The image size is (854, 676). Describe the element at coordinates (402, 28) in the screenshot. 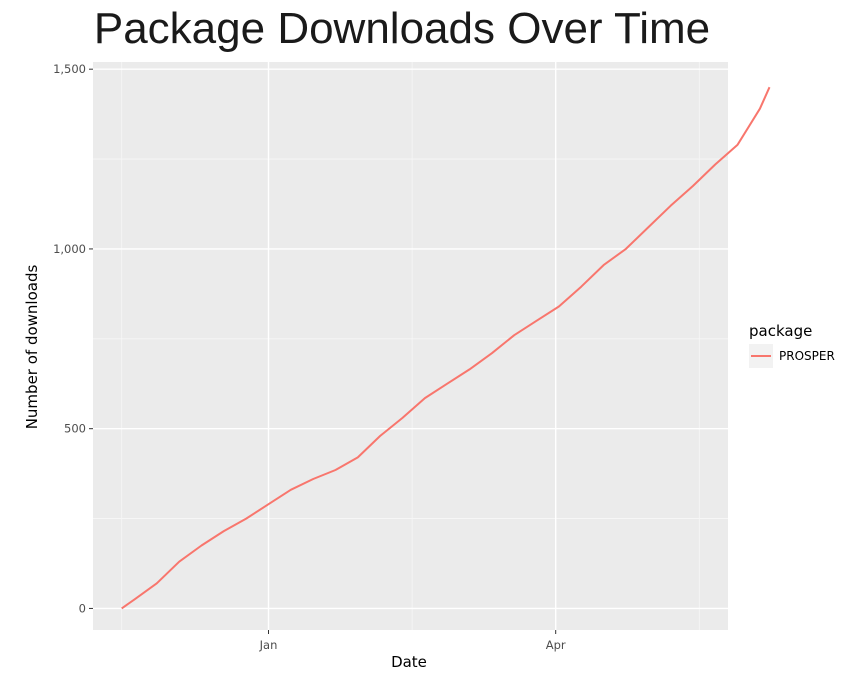

I see `chart-title: Package Downloads Over Time` at that location.